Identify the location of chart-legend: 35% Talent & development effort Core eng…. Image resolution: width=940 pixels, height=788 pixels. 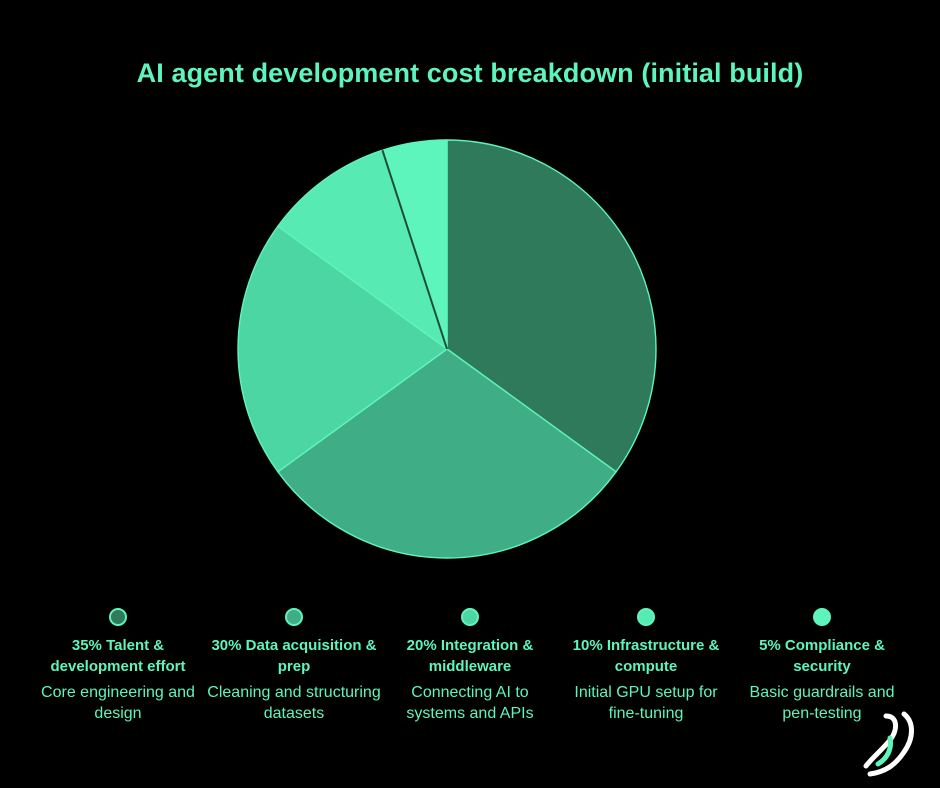
(470, 666).